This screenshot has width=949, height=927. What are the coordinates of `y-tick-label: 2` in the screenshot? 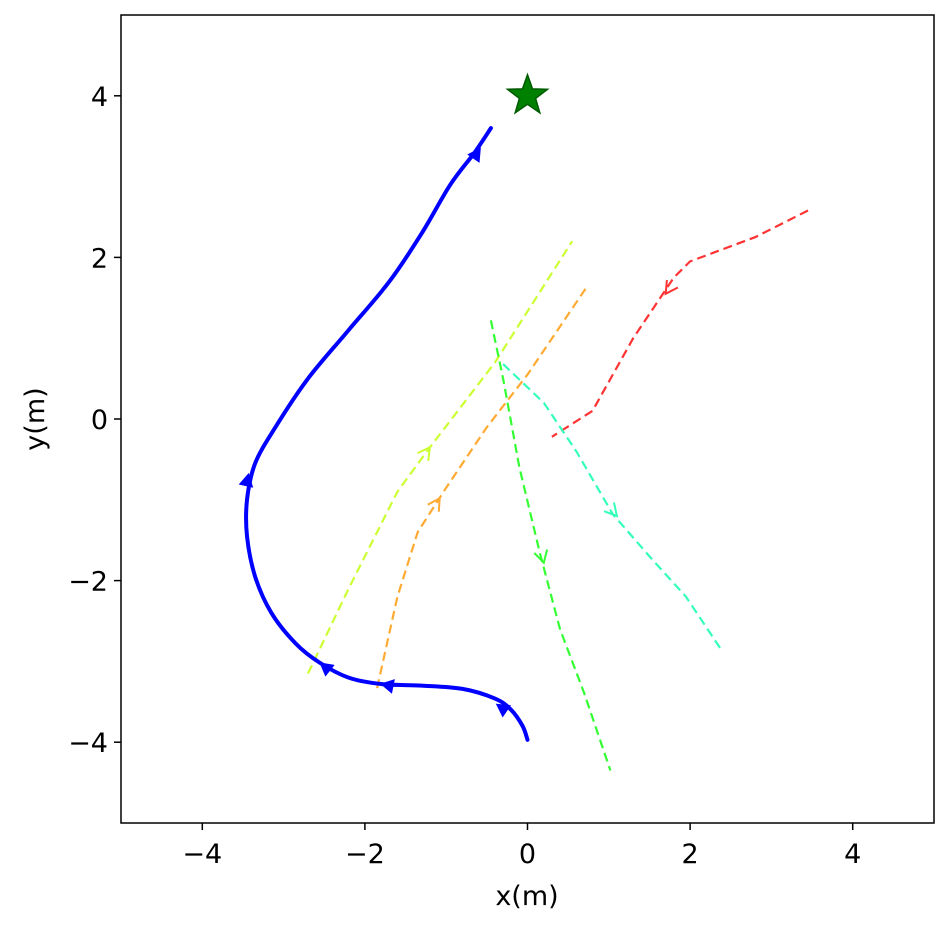 It's located at (99, 258).